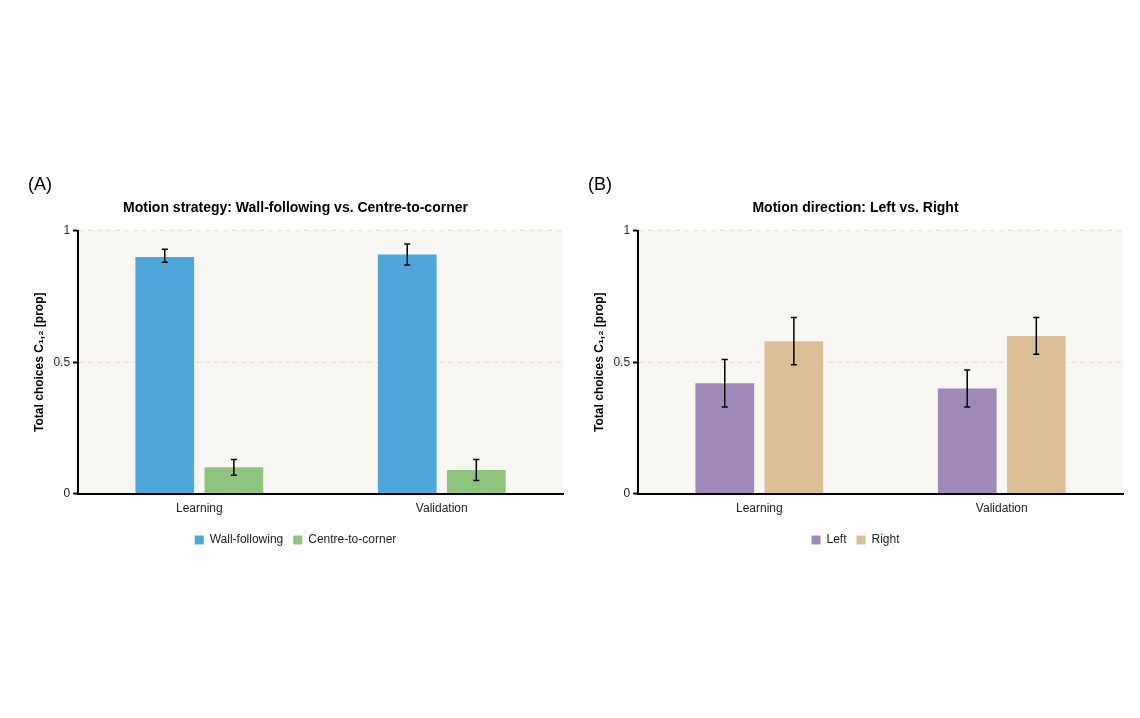 This screenshot has width=1140, height=718. Describe the element at coordinates (352, 539) in the screenshot. I see `legend-label: Centre-to-corner` at that location.